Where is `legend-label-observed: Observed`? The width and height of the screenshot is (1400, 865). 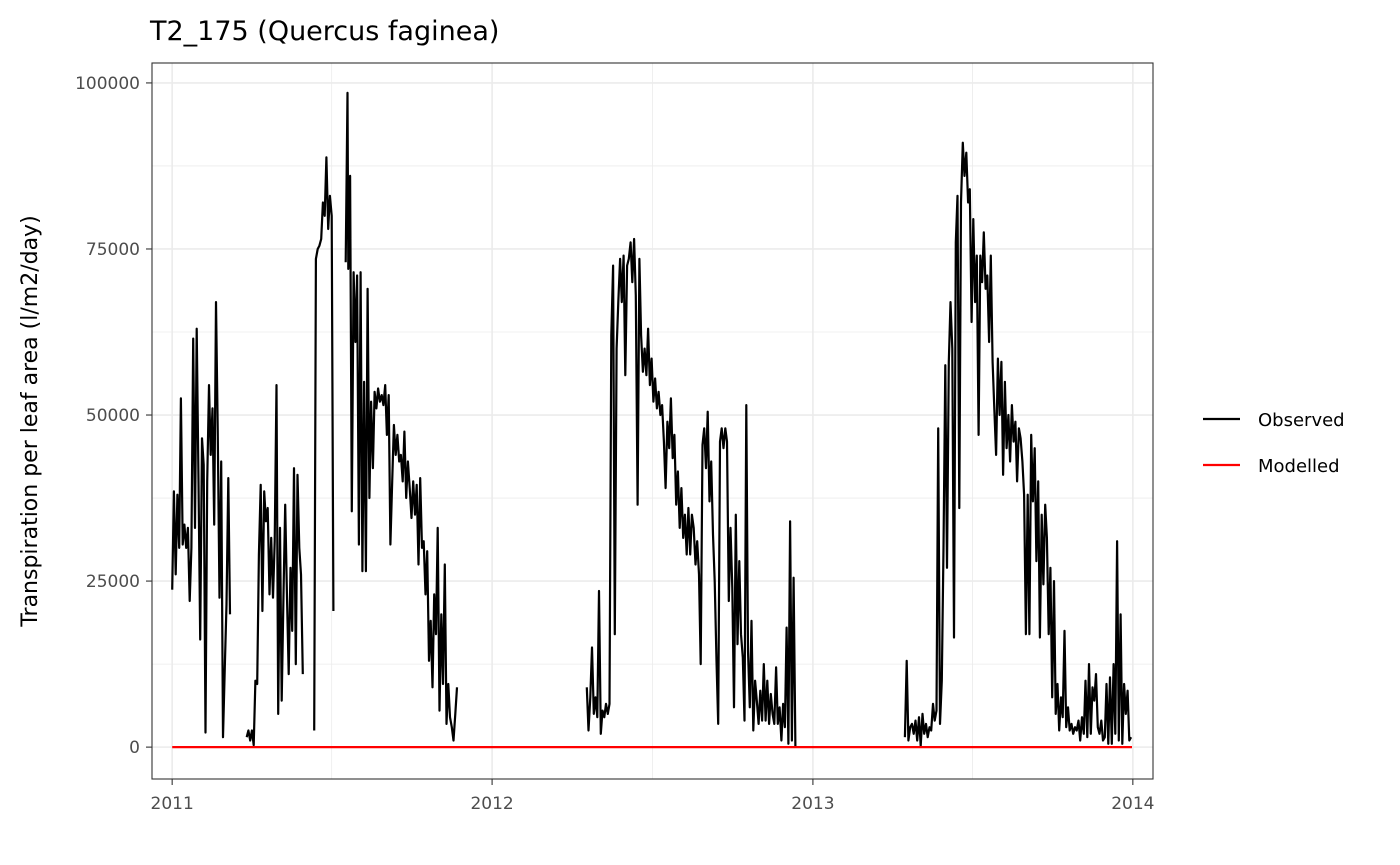
legend-label-observed: Observed is located at coordinates (1301, 420).